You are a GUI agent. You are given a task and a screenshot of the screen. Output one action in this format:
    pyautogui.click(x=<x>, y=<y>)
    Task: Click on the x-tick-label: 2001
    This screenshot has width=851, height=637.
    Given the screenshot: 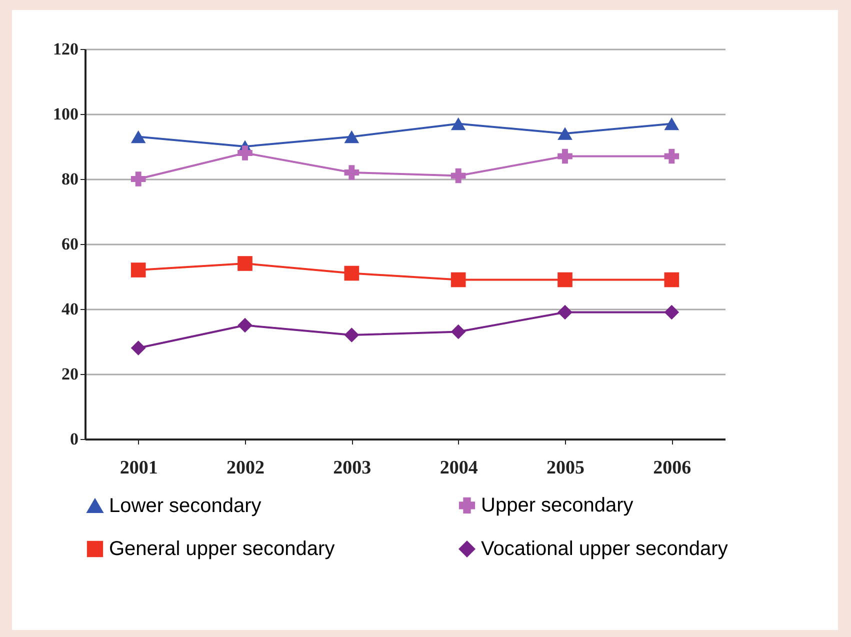 What is the action you would take?
    pyautogui.click(x=139, y=468)
    